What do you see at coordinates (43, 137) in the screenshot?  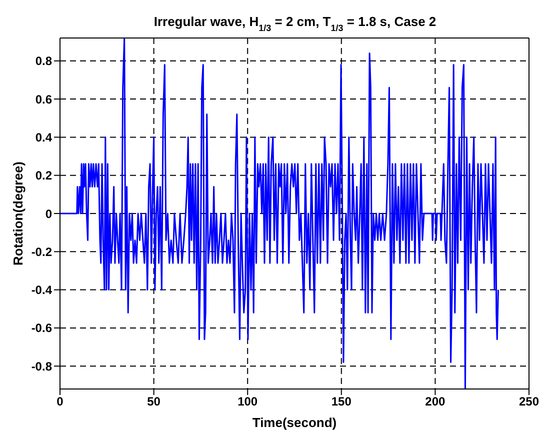 I see `y-tick-label: 0.4` at bounding box center [43, 137].